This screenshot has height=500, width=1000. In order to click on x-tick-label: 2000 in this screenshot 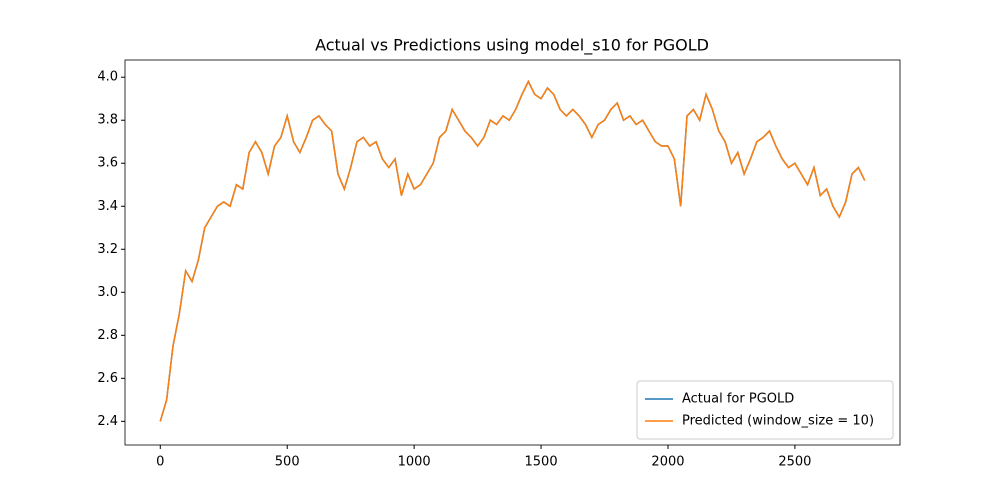, I will do `click(667, 462)`.